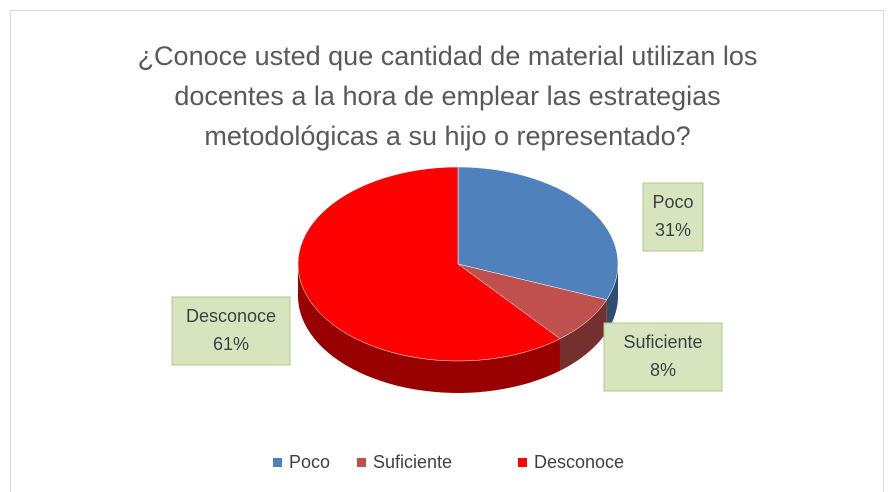 The image size is (895, 492). I want to click on legend-label: Suficiente, so click(412, 462).